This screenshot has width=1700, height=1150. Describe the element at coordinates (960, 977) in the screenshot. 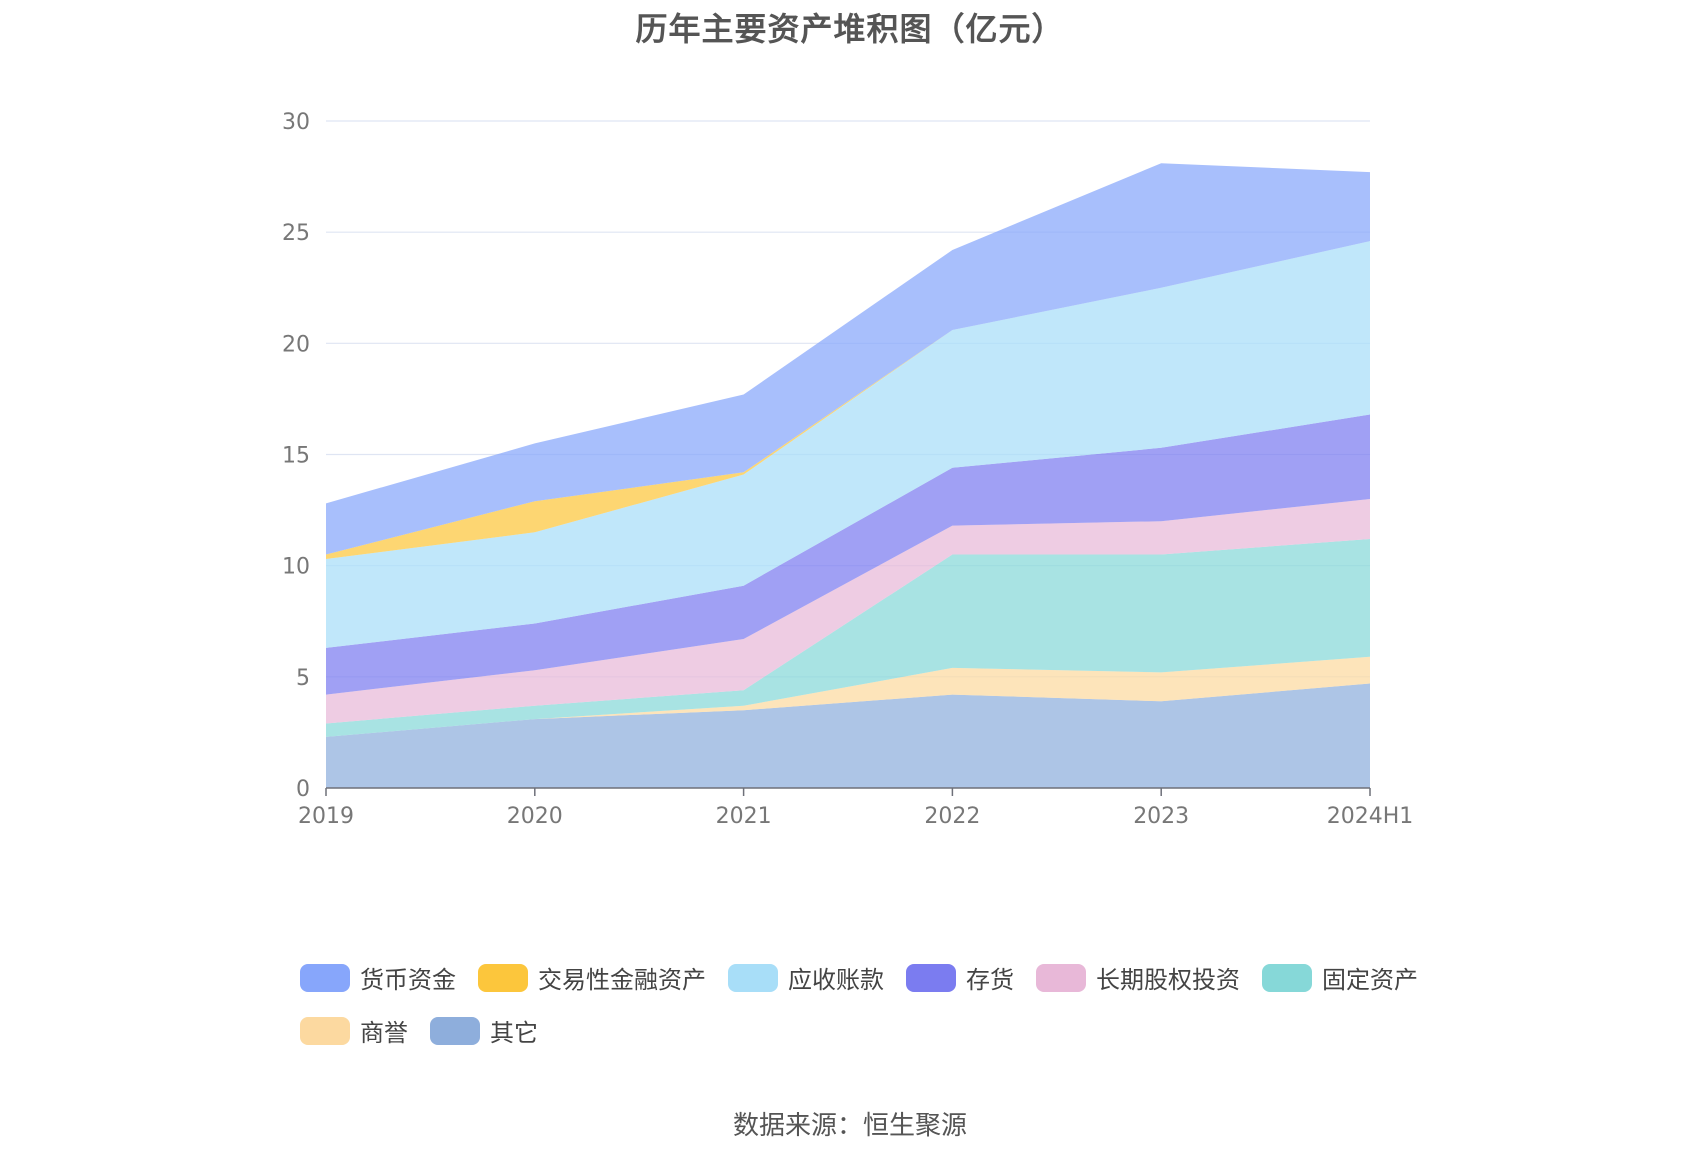

I see `legend-item: 存货` at that location.